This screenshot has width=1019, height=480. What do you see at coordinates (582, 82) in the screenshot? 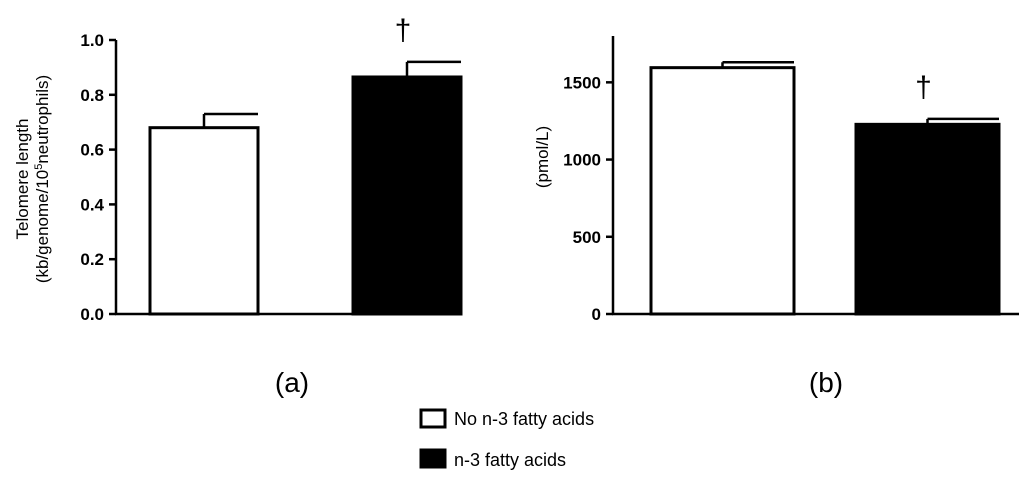
I see `y-tick-label: 1500` at bounding box center [582, 82].